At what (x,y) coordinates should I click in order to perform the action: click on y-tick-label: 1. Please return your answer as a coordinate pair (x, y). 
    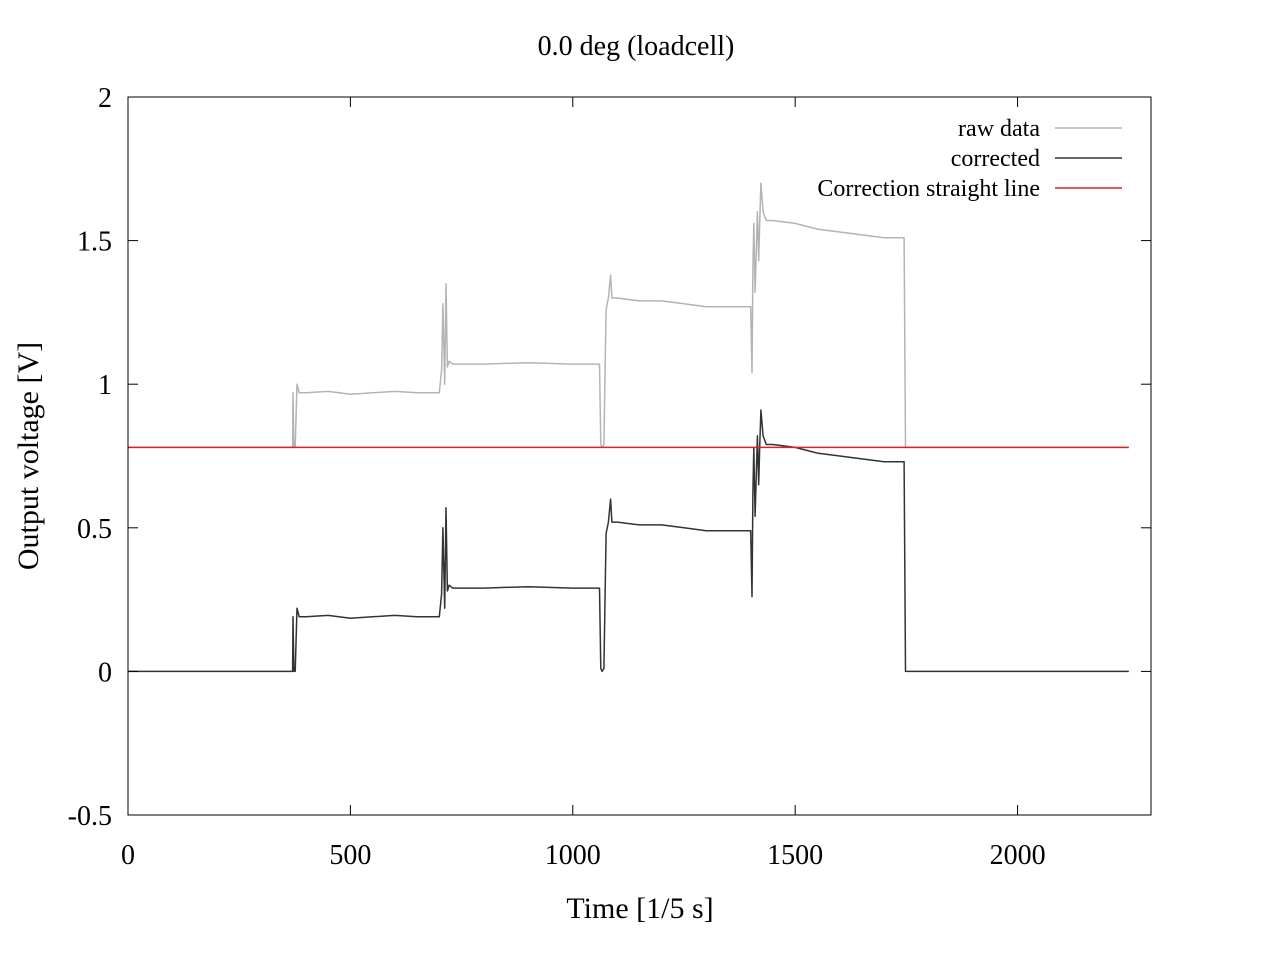
    Looking at the image, I should click on (105, 385).